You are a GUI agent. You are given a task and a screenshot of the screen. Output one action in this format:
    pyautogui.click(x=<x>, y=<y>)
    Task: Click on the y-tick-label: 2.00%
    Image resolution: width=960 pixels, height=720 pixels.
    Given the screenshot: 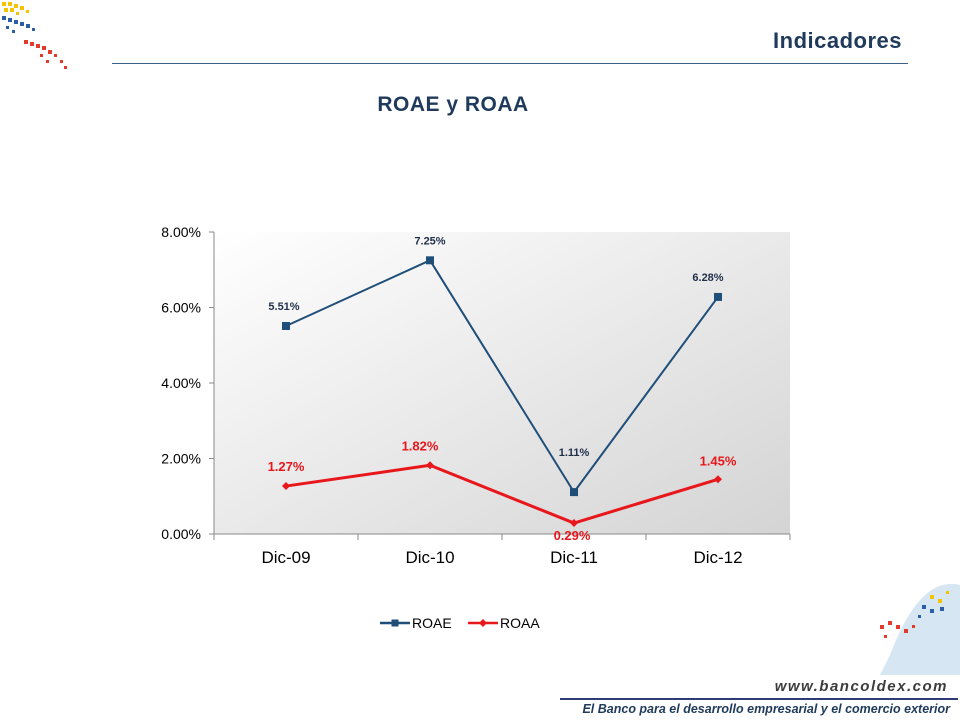 What is the action you would take?
    pyautogui.click(x=181, y=459)
    